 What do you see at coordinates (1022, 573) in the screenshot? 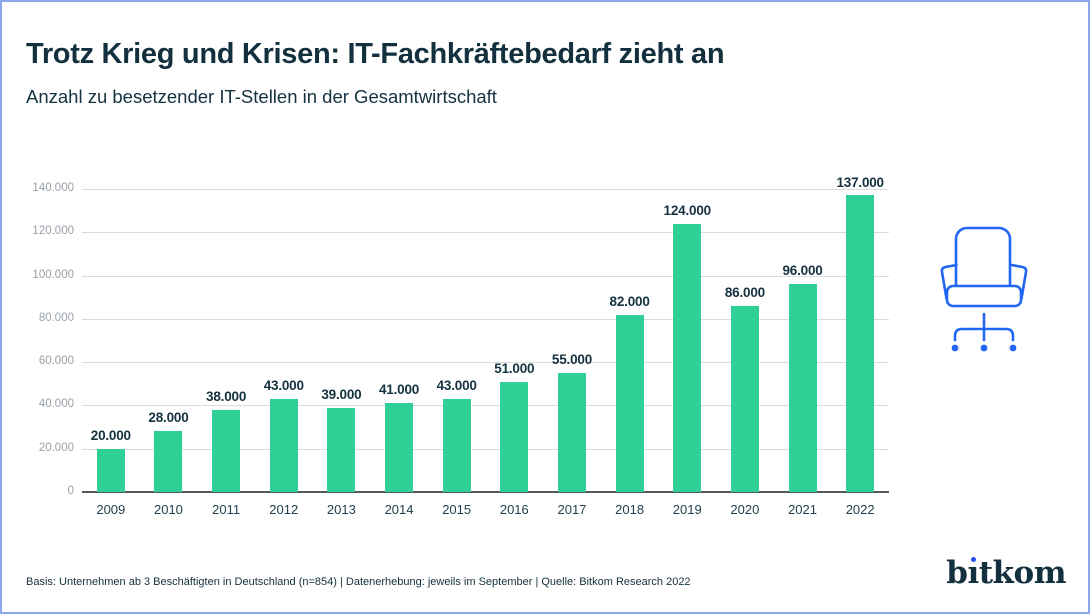
I see `logo-text-post: tkom` at bounding box center [1022, 573].